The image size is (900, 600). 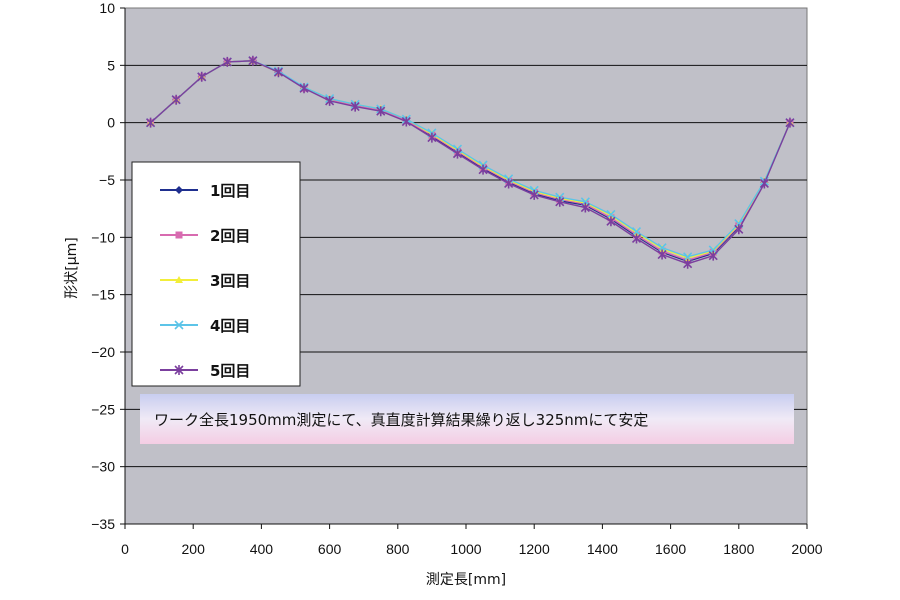 What do you see at coordinates (602, 549) in the screenshot?
I see `x-tick-label: 1400` at bounding box center [602, 549].